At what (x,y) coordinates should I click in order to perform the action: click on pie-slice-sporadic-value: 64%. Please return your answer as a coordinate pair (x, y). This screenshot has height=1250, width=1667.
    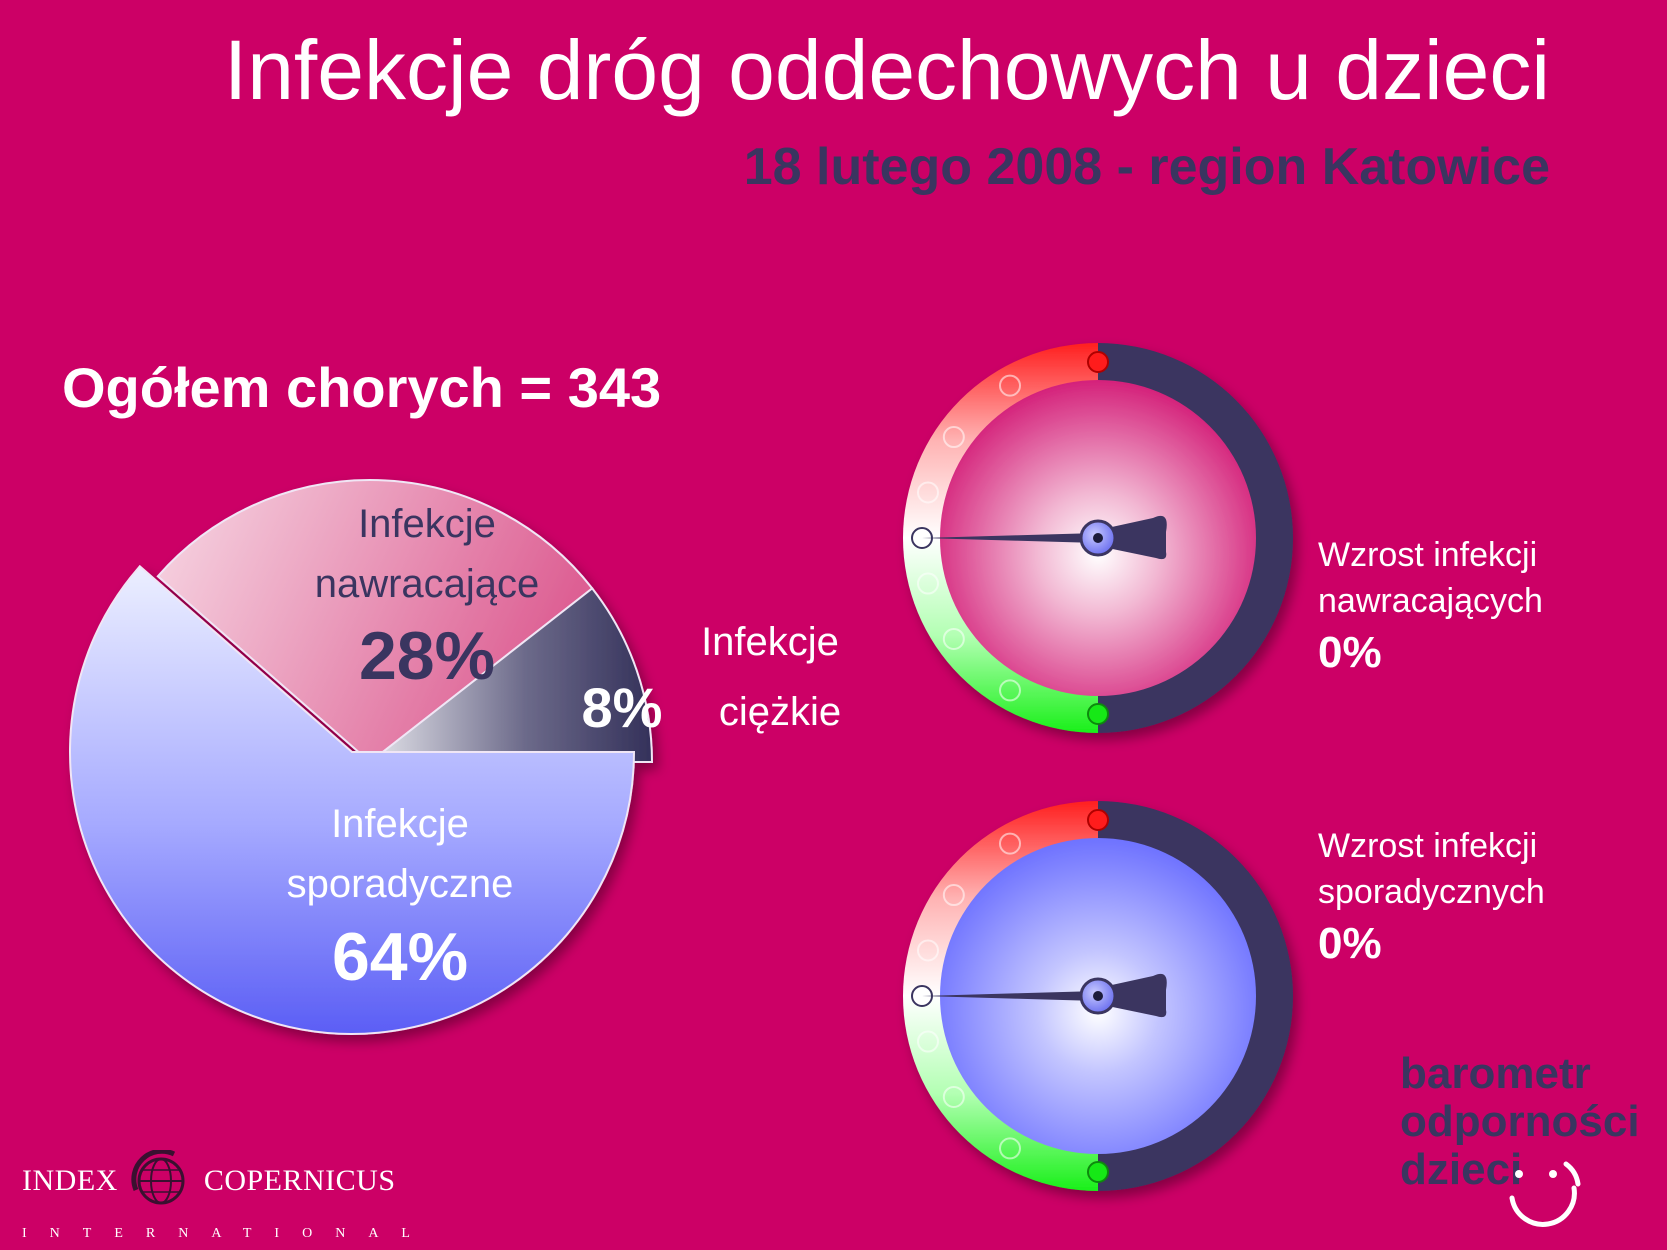
    Looking at the image, I should click on (400, 957).